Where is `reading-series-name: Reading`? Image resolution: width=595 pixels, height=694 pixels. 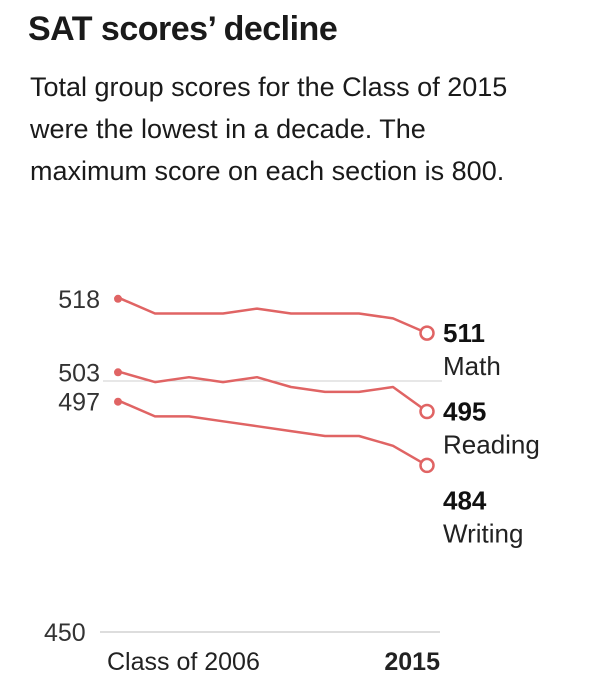 reading-series-name: Reading is located at coordinates (491, 445).